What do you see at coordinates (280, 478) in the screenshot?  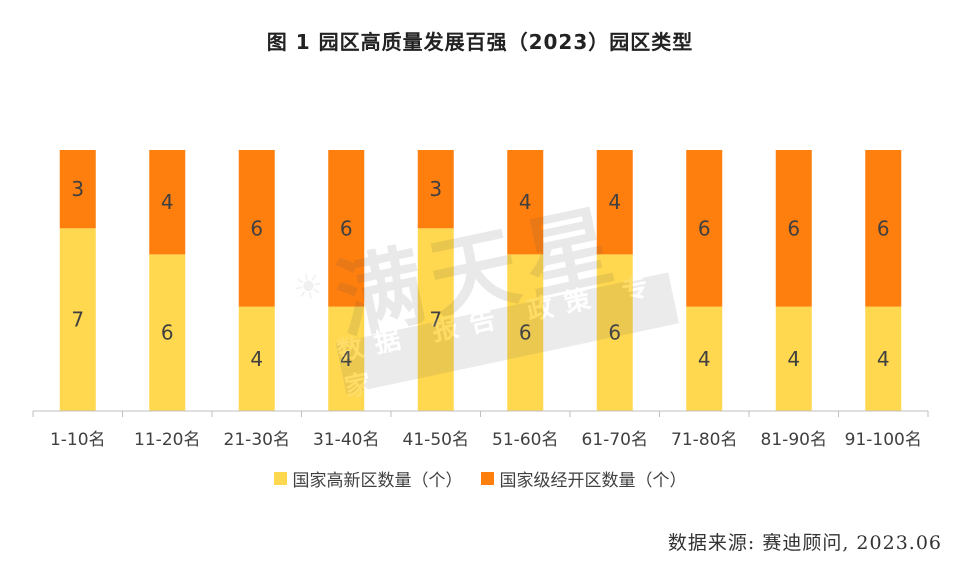 I see `legend-swatch-high-tech` at bounding box center [280, 478].